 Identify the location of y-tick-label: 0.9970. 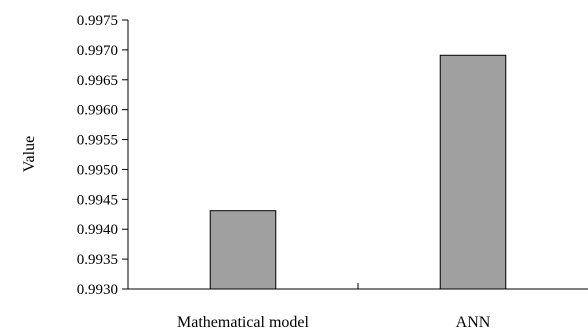
(97, 51).